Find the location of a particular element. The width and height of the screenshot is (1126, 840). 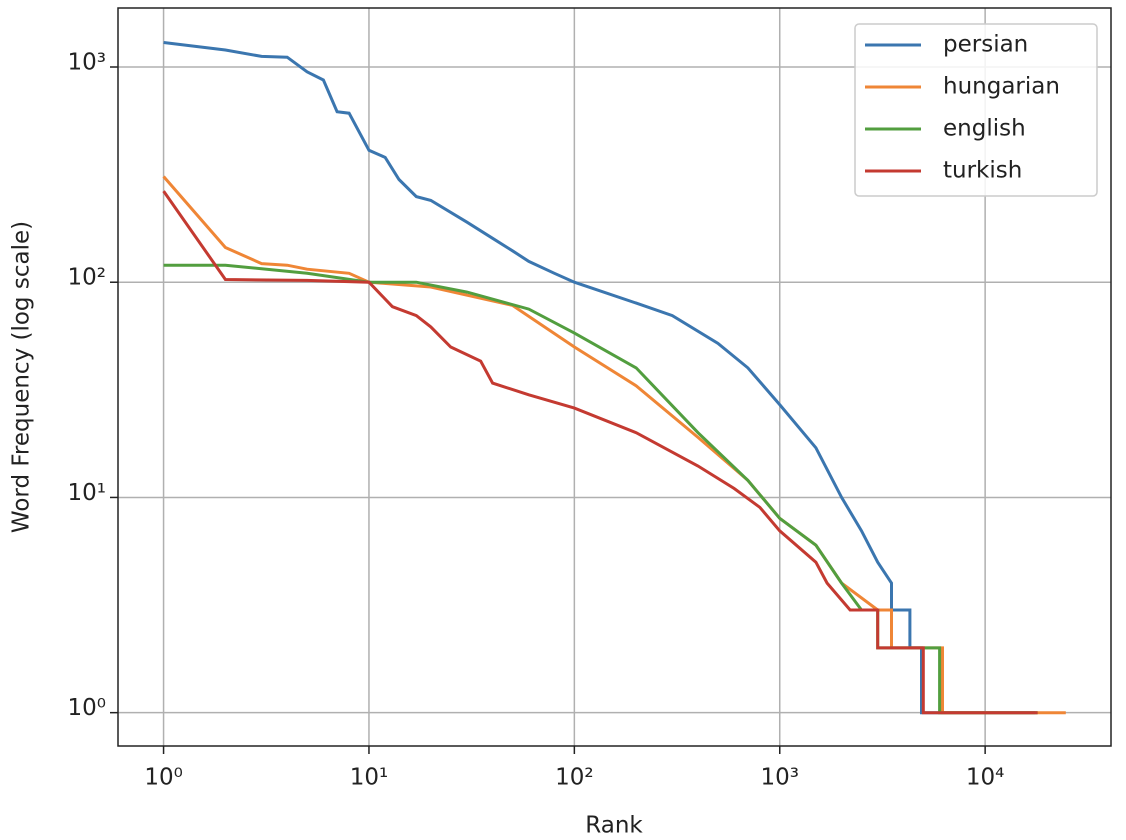

x-tick-label: 10² is located at coordinates (574, 778).